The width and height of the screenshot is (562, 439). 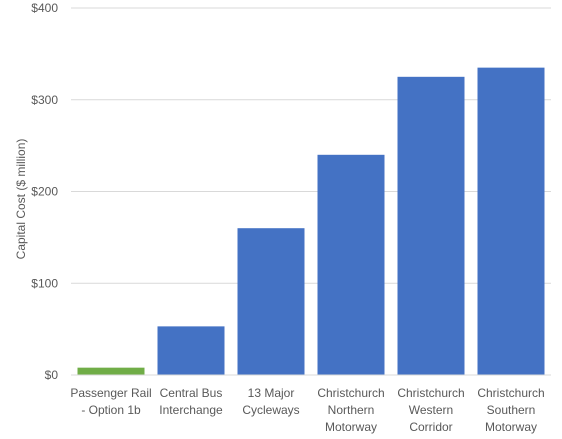 I want to click on x-category-label-line: - Option 1b, so click(x=111, y=410).